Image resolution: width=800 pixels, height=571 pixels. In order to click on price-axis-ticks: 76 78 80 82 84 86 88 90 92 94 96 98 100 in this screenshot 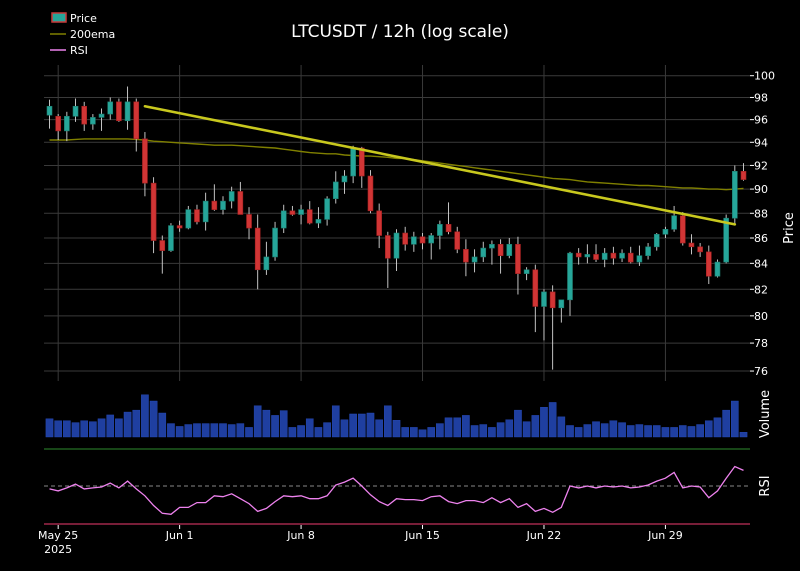, I will do `click(762, 224)`.